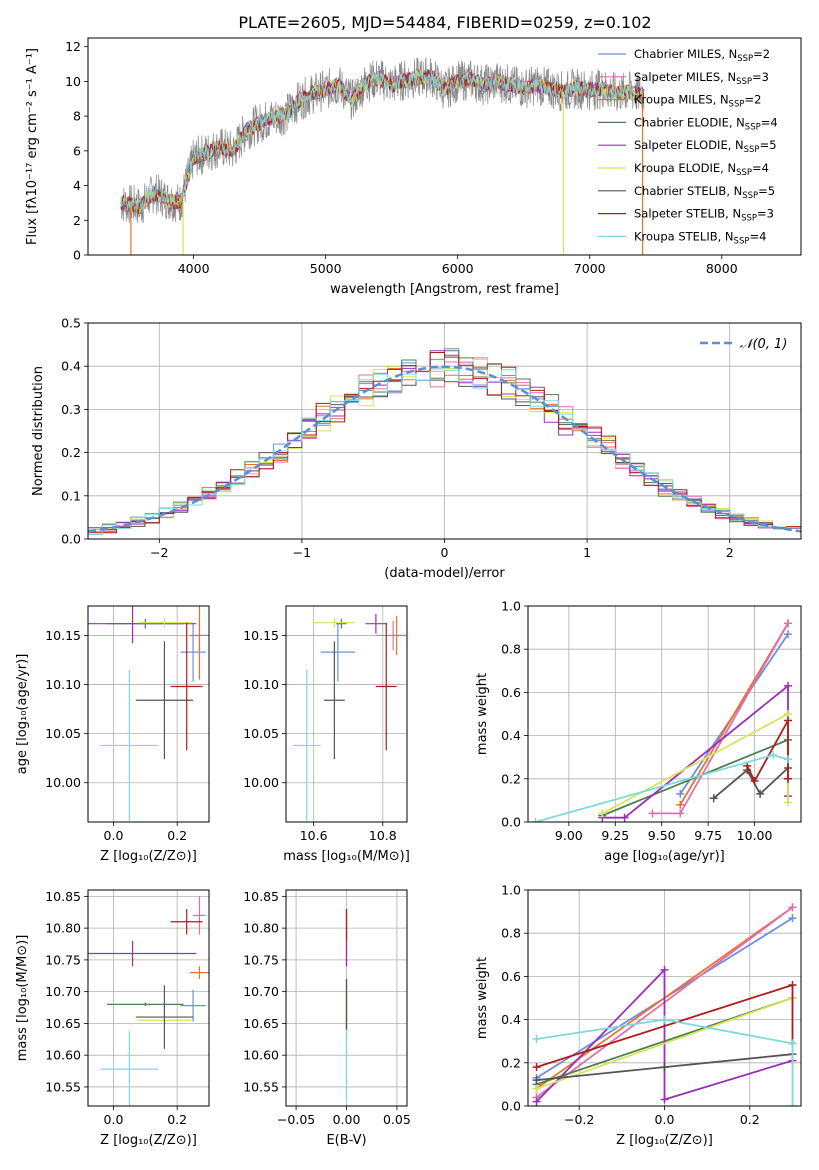  I want to click on x-axis-label: (data-model)/error, so click(444, 573).